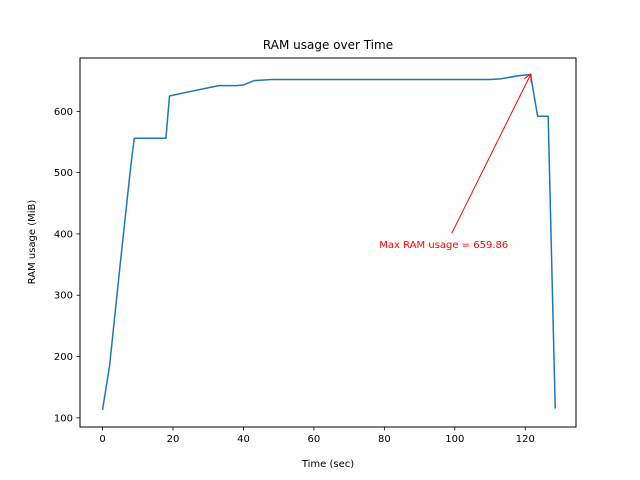  I want to click on y-tick-label: 300, so click(63, 296).